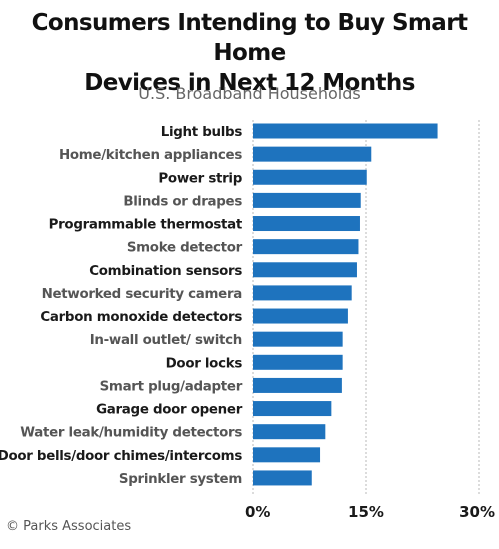  What do you see at coordinates (185, 248) in the screenshot?
I see `category-label-5: Smoke detector` at bounding box center [185, 248].